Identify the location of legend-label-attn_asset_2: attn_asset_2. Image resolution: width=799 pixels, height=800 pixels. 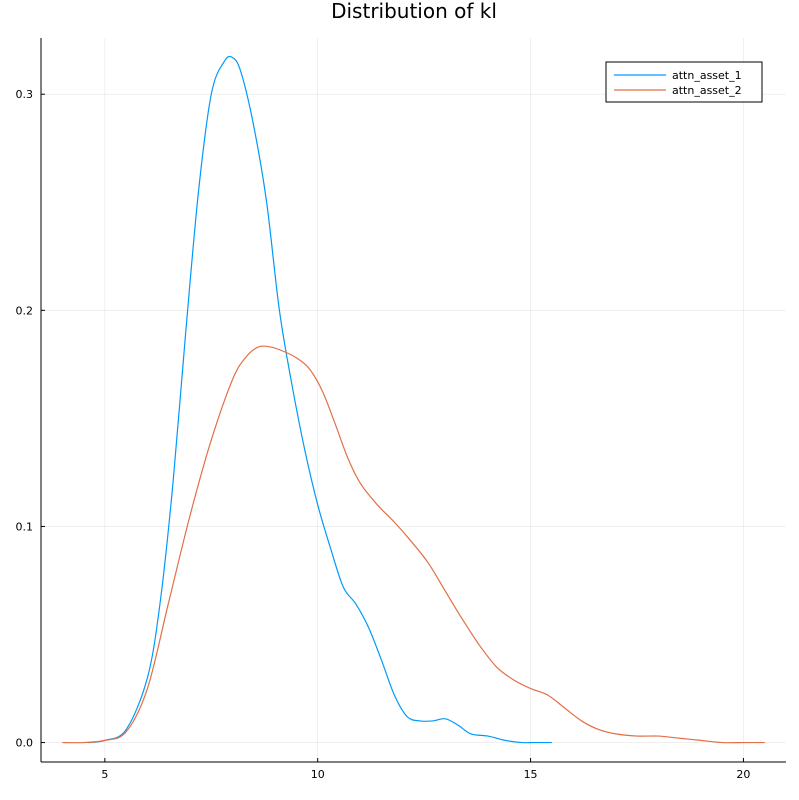
(707, 90).